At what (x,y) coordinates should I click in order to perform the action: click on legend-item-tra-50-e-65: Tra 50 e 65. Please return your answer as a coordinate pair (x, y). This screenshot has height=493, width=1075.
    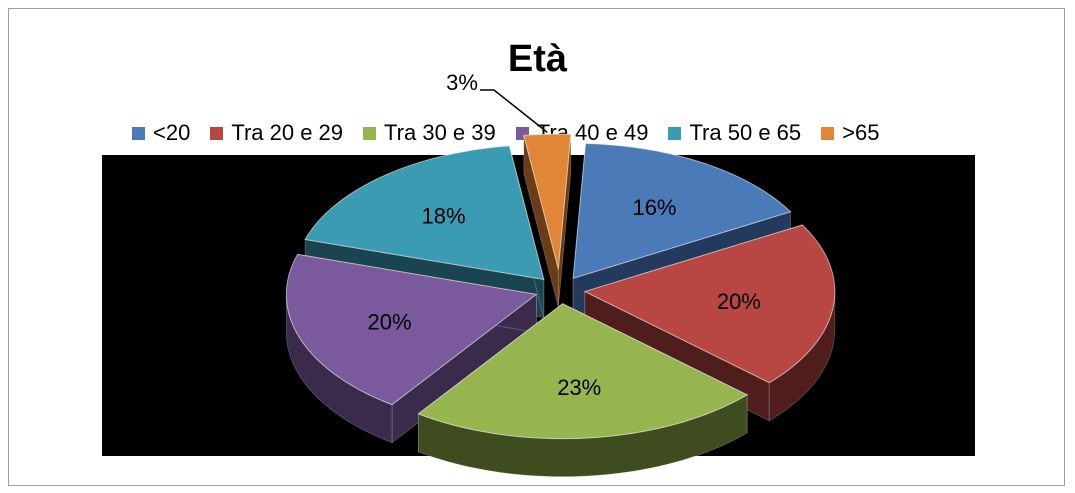
    Looking at the image, I should click on (734, 133).